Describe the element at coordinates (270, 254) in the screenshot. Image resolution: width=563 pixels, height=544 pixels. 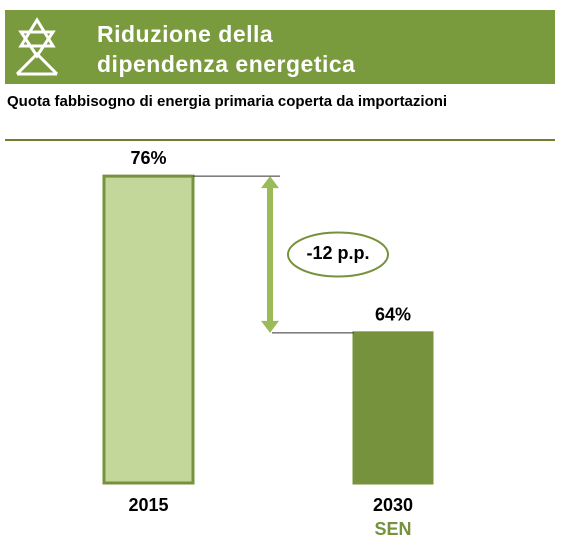
I see `difference-arrow` at that location.